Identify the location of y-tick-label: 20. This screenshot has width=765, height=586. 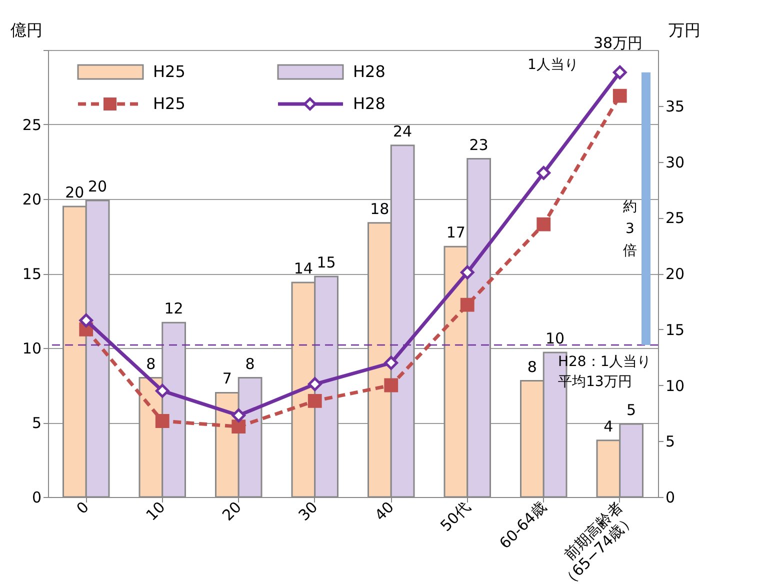
(32, 199).